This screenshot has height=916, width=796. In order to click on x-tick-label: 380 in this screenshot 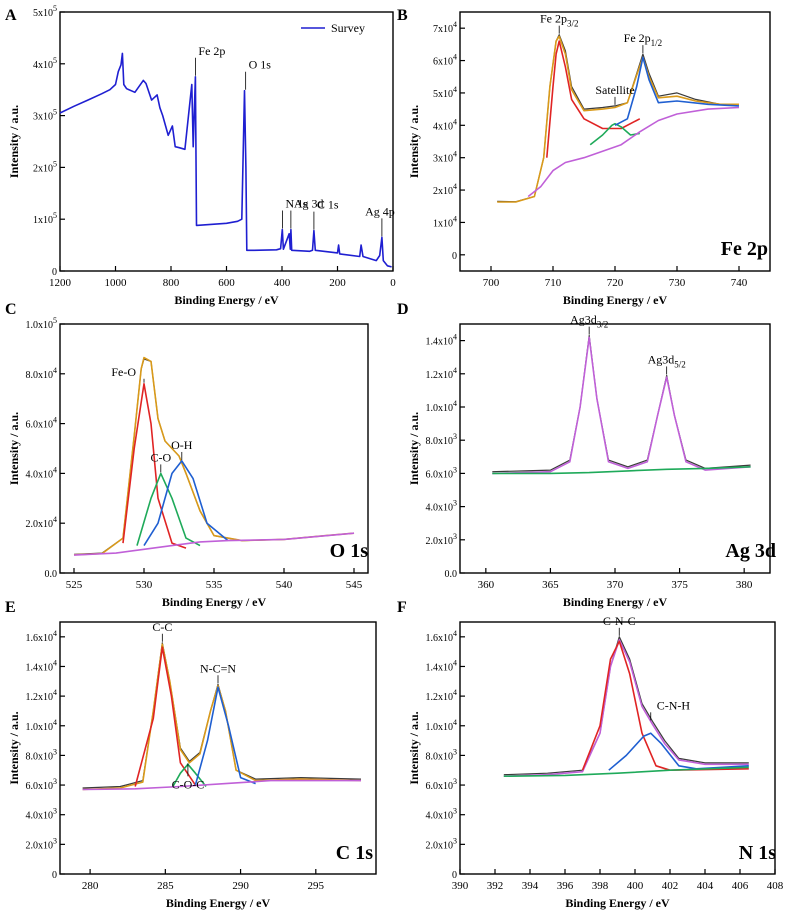, I will do `click(744, 585)`.